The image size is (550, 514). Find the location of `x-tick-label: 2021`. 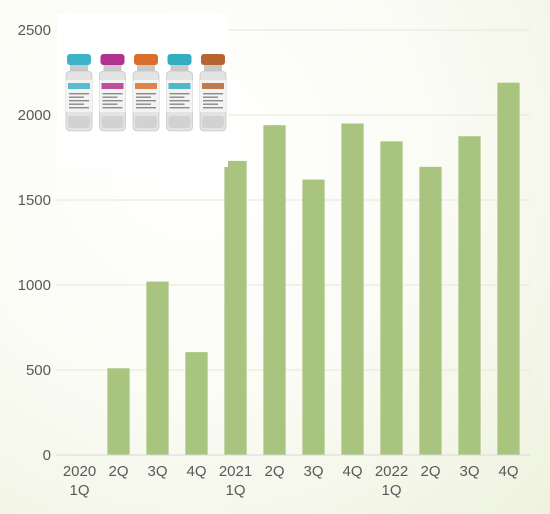

x-tick-label: 2021 is located at coordinates (235, 471).